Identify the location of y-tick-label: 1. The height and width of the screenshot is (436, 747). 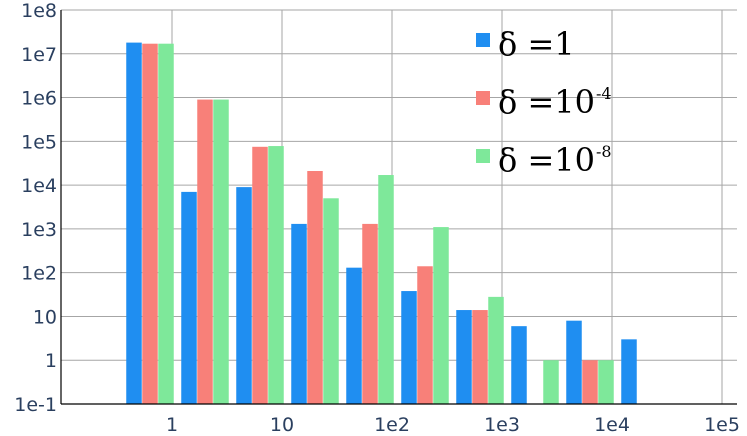
(51, 361).